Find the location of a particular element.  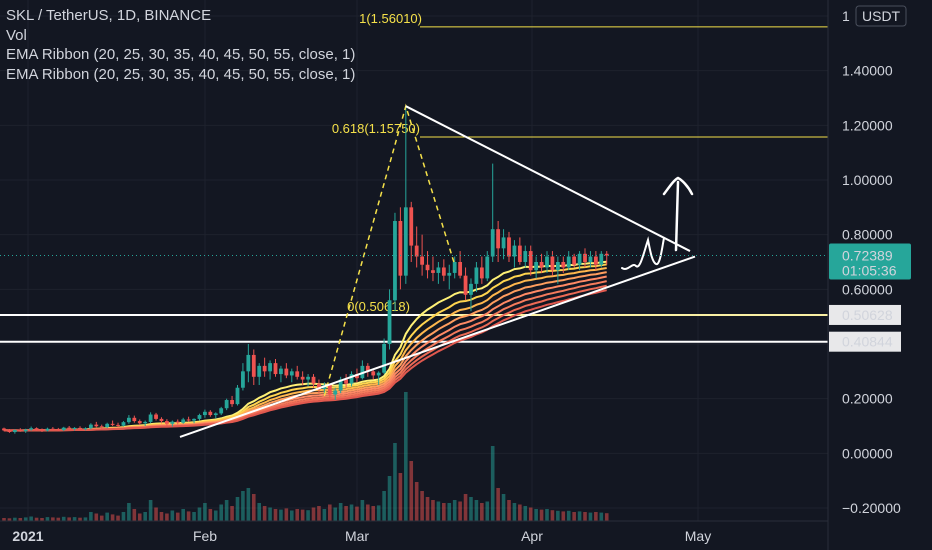

level-price-label: 0.40844 is located at coordinates (867, 342).